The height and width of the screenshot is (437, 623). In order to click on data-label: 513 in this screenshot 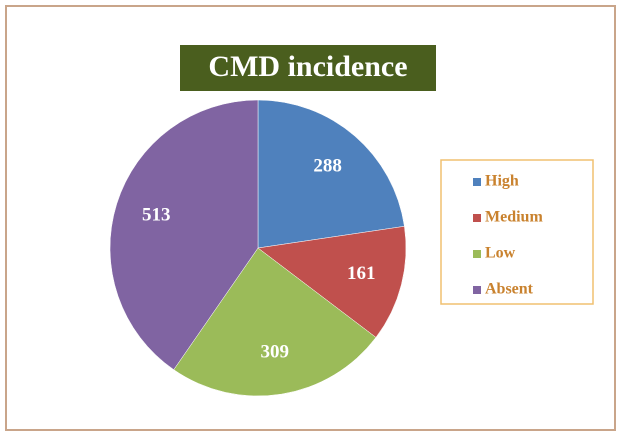, I will do `click(156, 215)`.